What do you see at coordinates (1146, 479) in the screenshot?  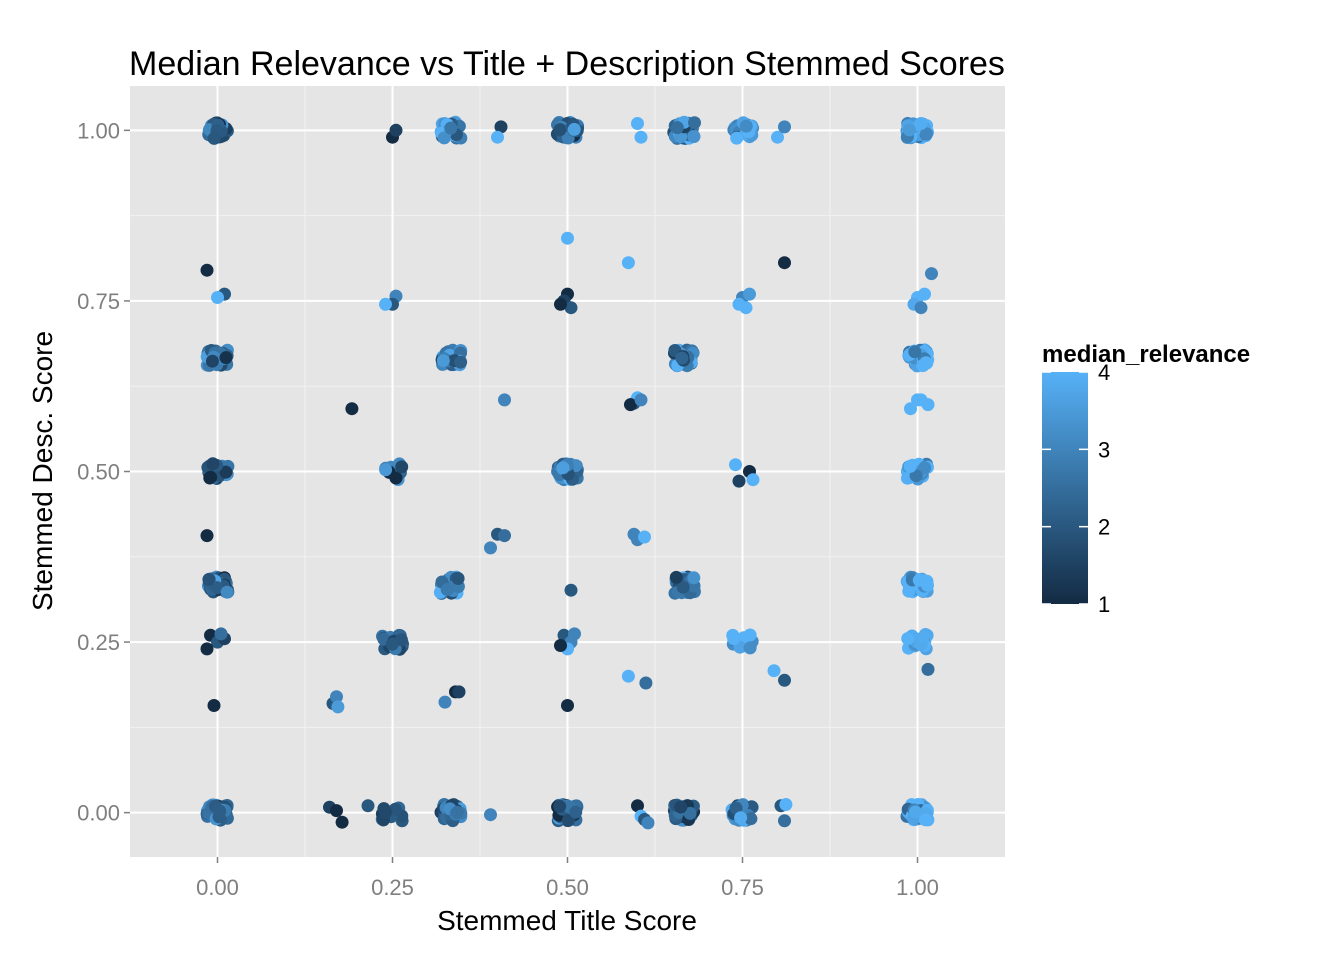 I see `color-legend: median_relevance 1 2 3 4` at bounding box center [1146, 479].